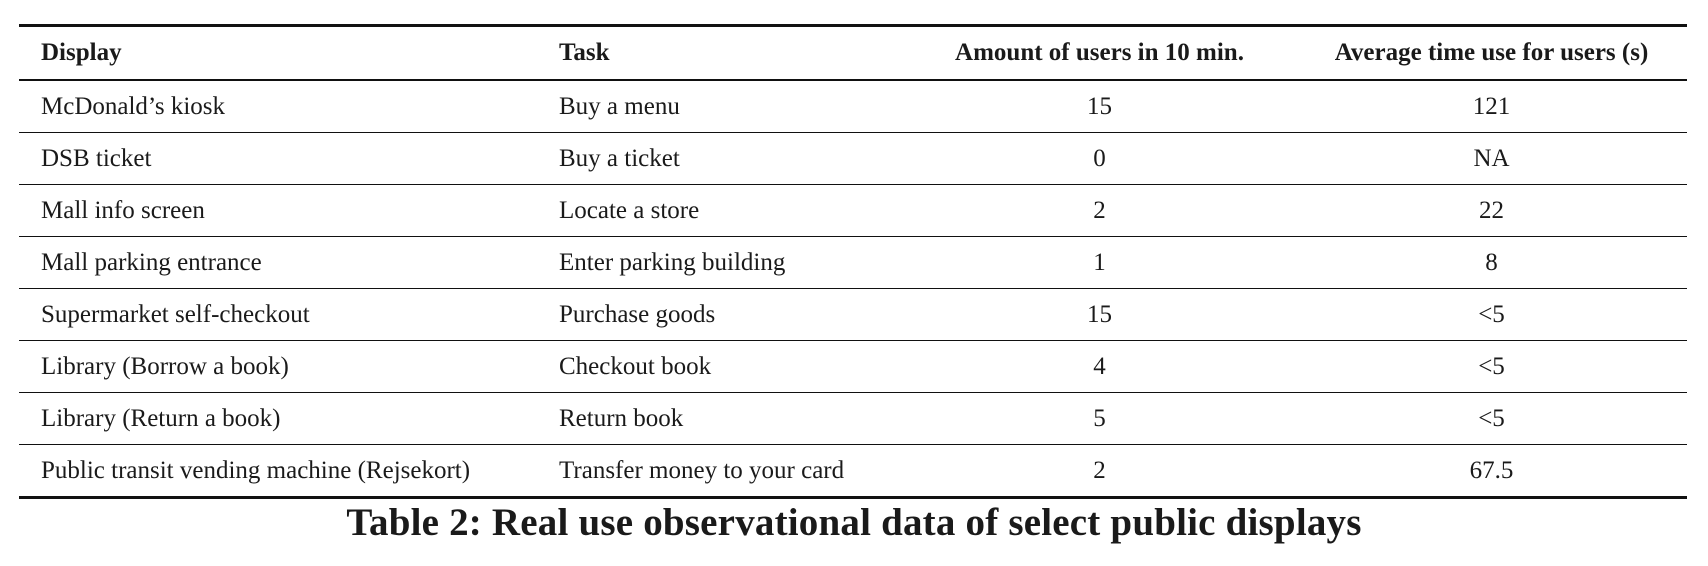 The height and width of the screenshot is (566, 1708). I want to click on cell-avg-time: 8, so click(1491, 262).